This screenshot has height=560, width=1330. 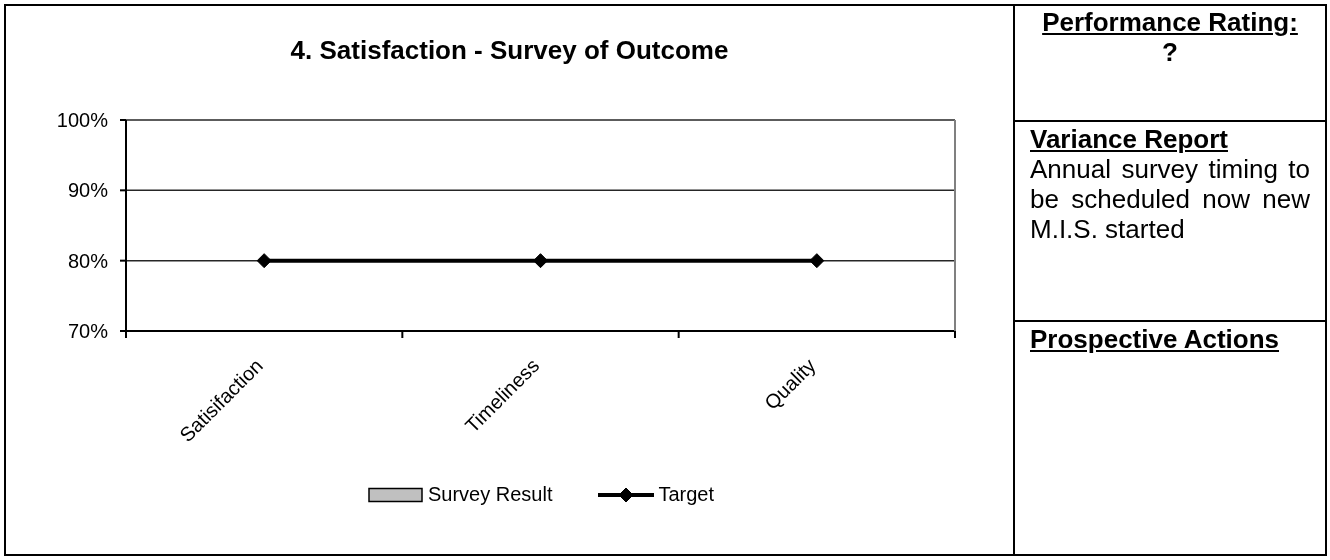 What do you see at coordinates (1170, 22) in the screenshot?
I see `text: Performance Rating:` at bounding box center [1170, 22].